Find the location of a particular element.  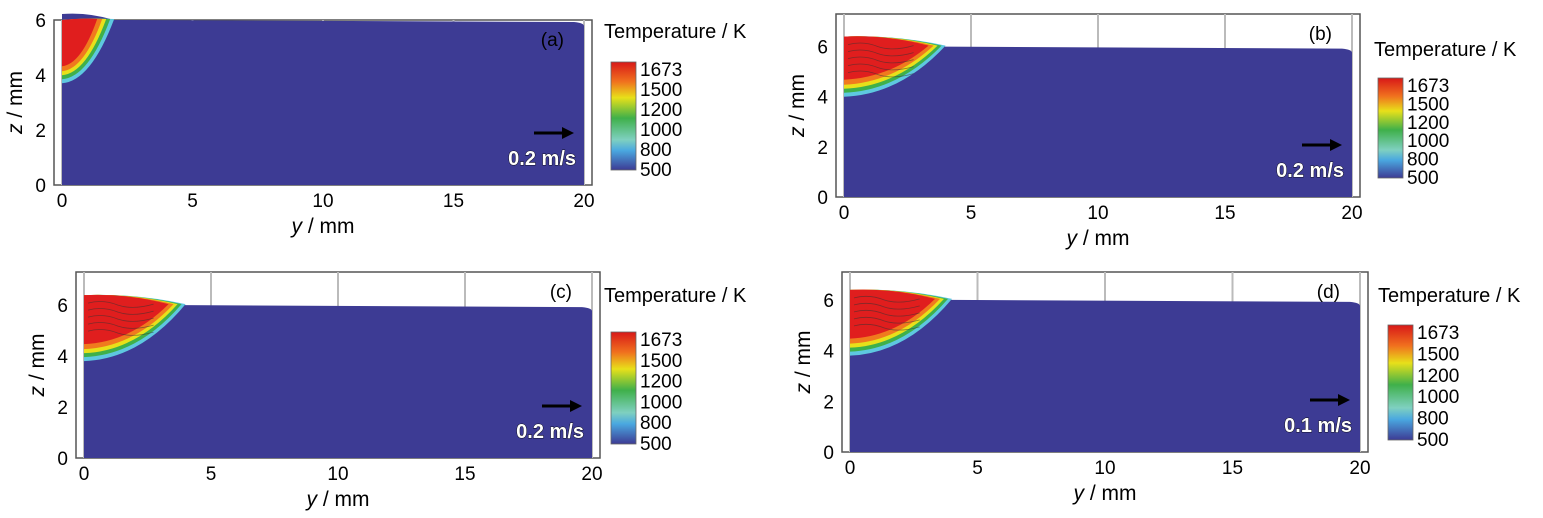

colorbar-tick-label: 1500 is located at coordinates (661, 90).